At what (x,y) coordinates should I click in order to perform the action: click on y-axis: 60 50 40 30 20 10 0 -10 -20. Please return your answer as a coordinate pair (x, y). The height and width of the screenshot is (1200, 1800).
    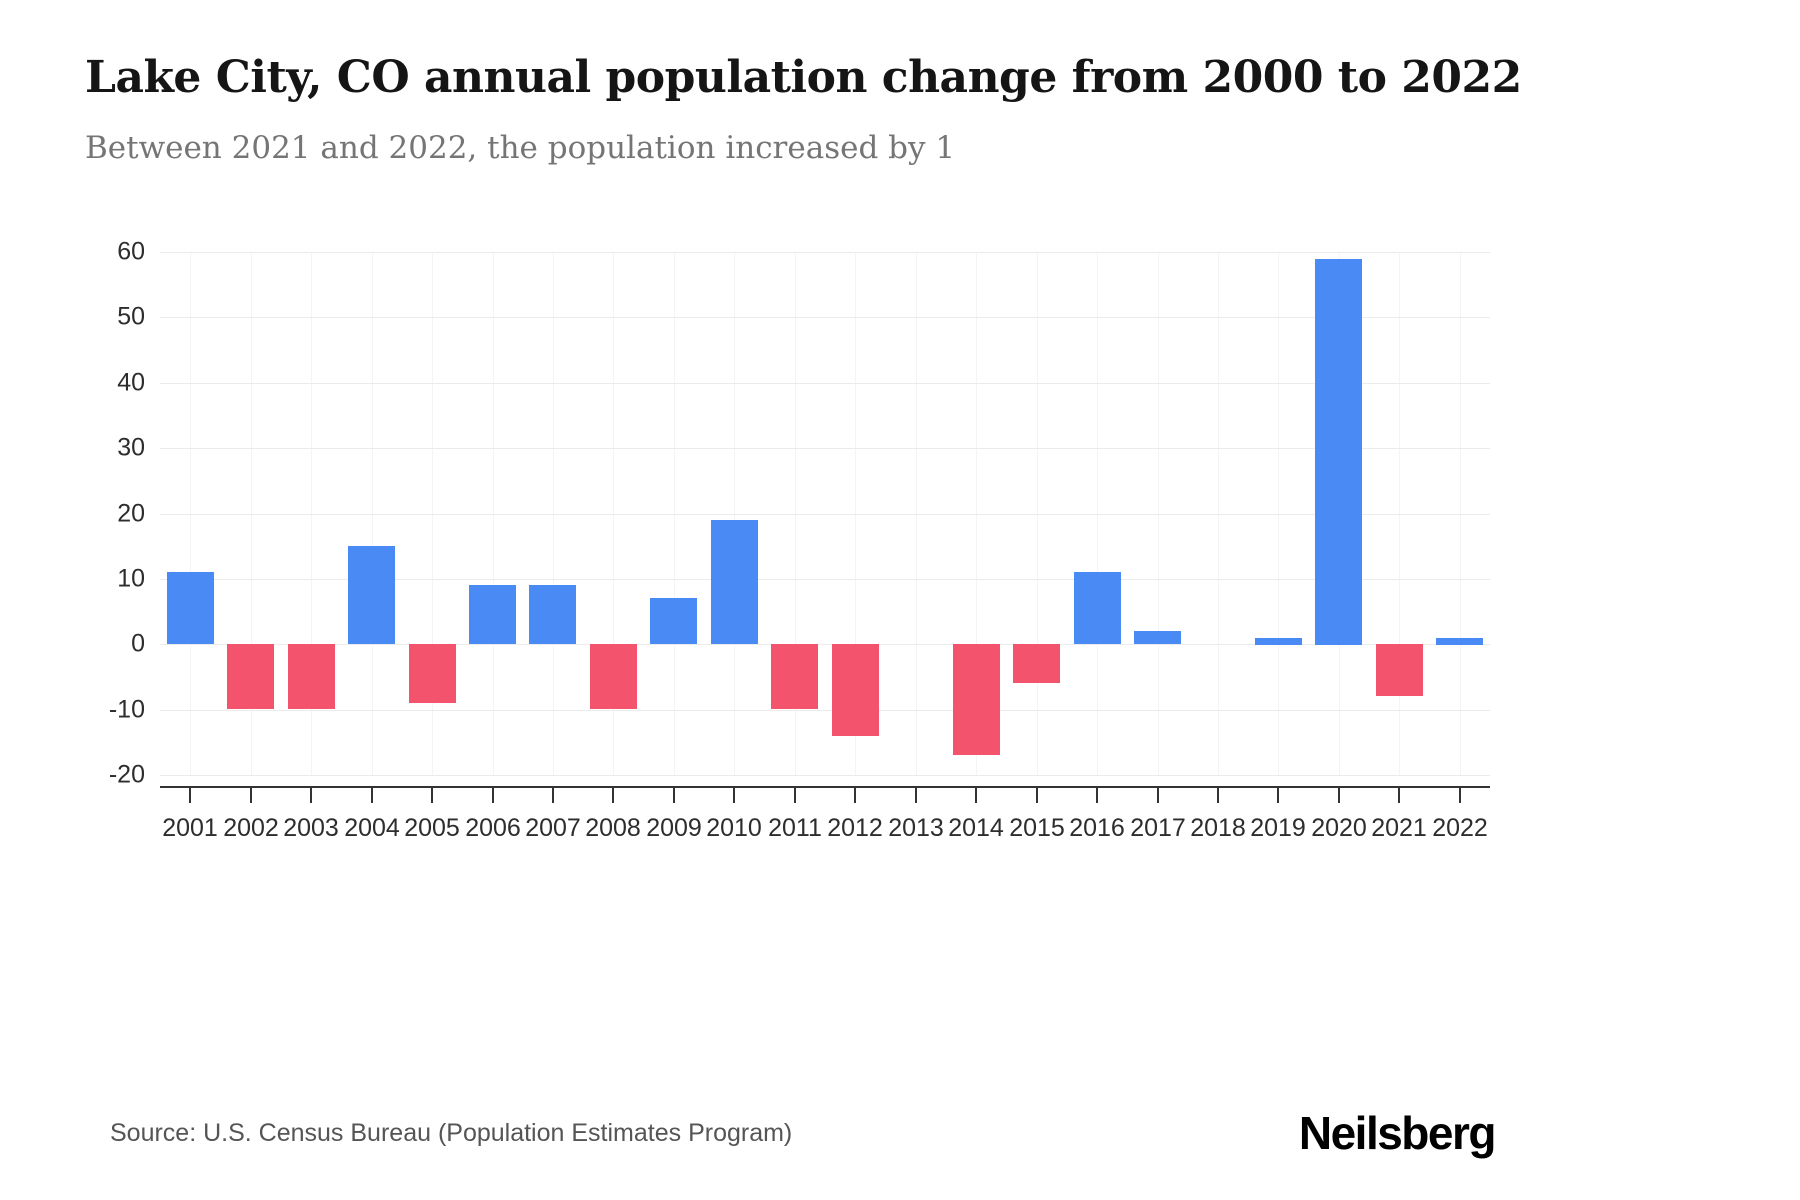
    Looking at the image, I should click on (87, 513).